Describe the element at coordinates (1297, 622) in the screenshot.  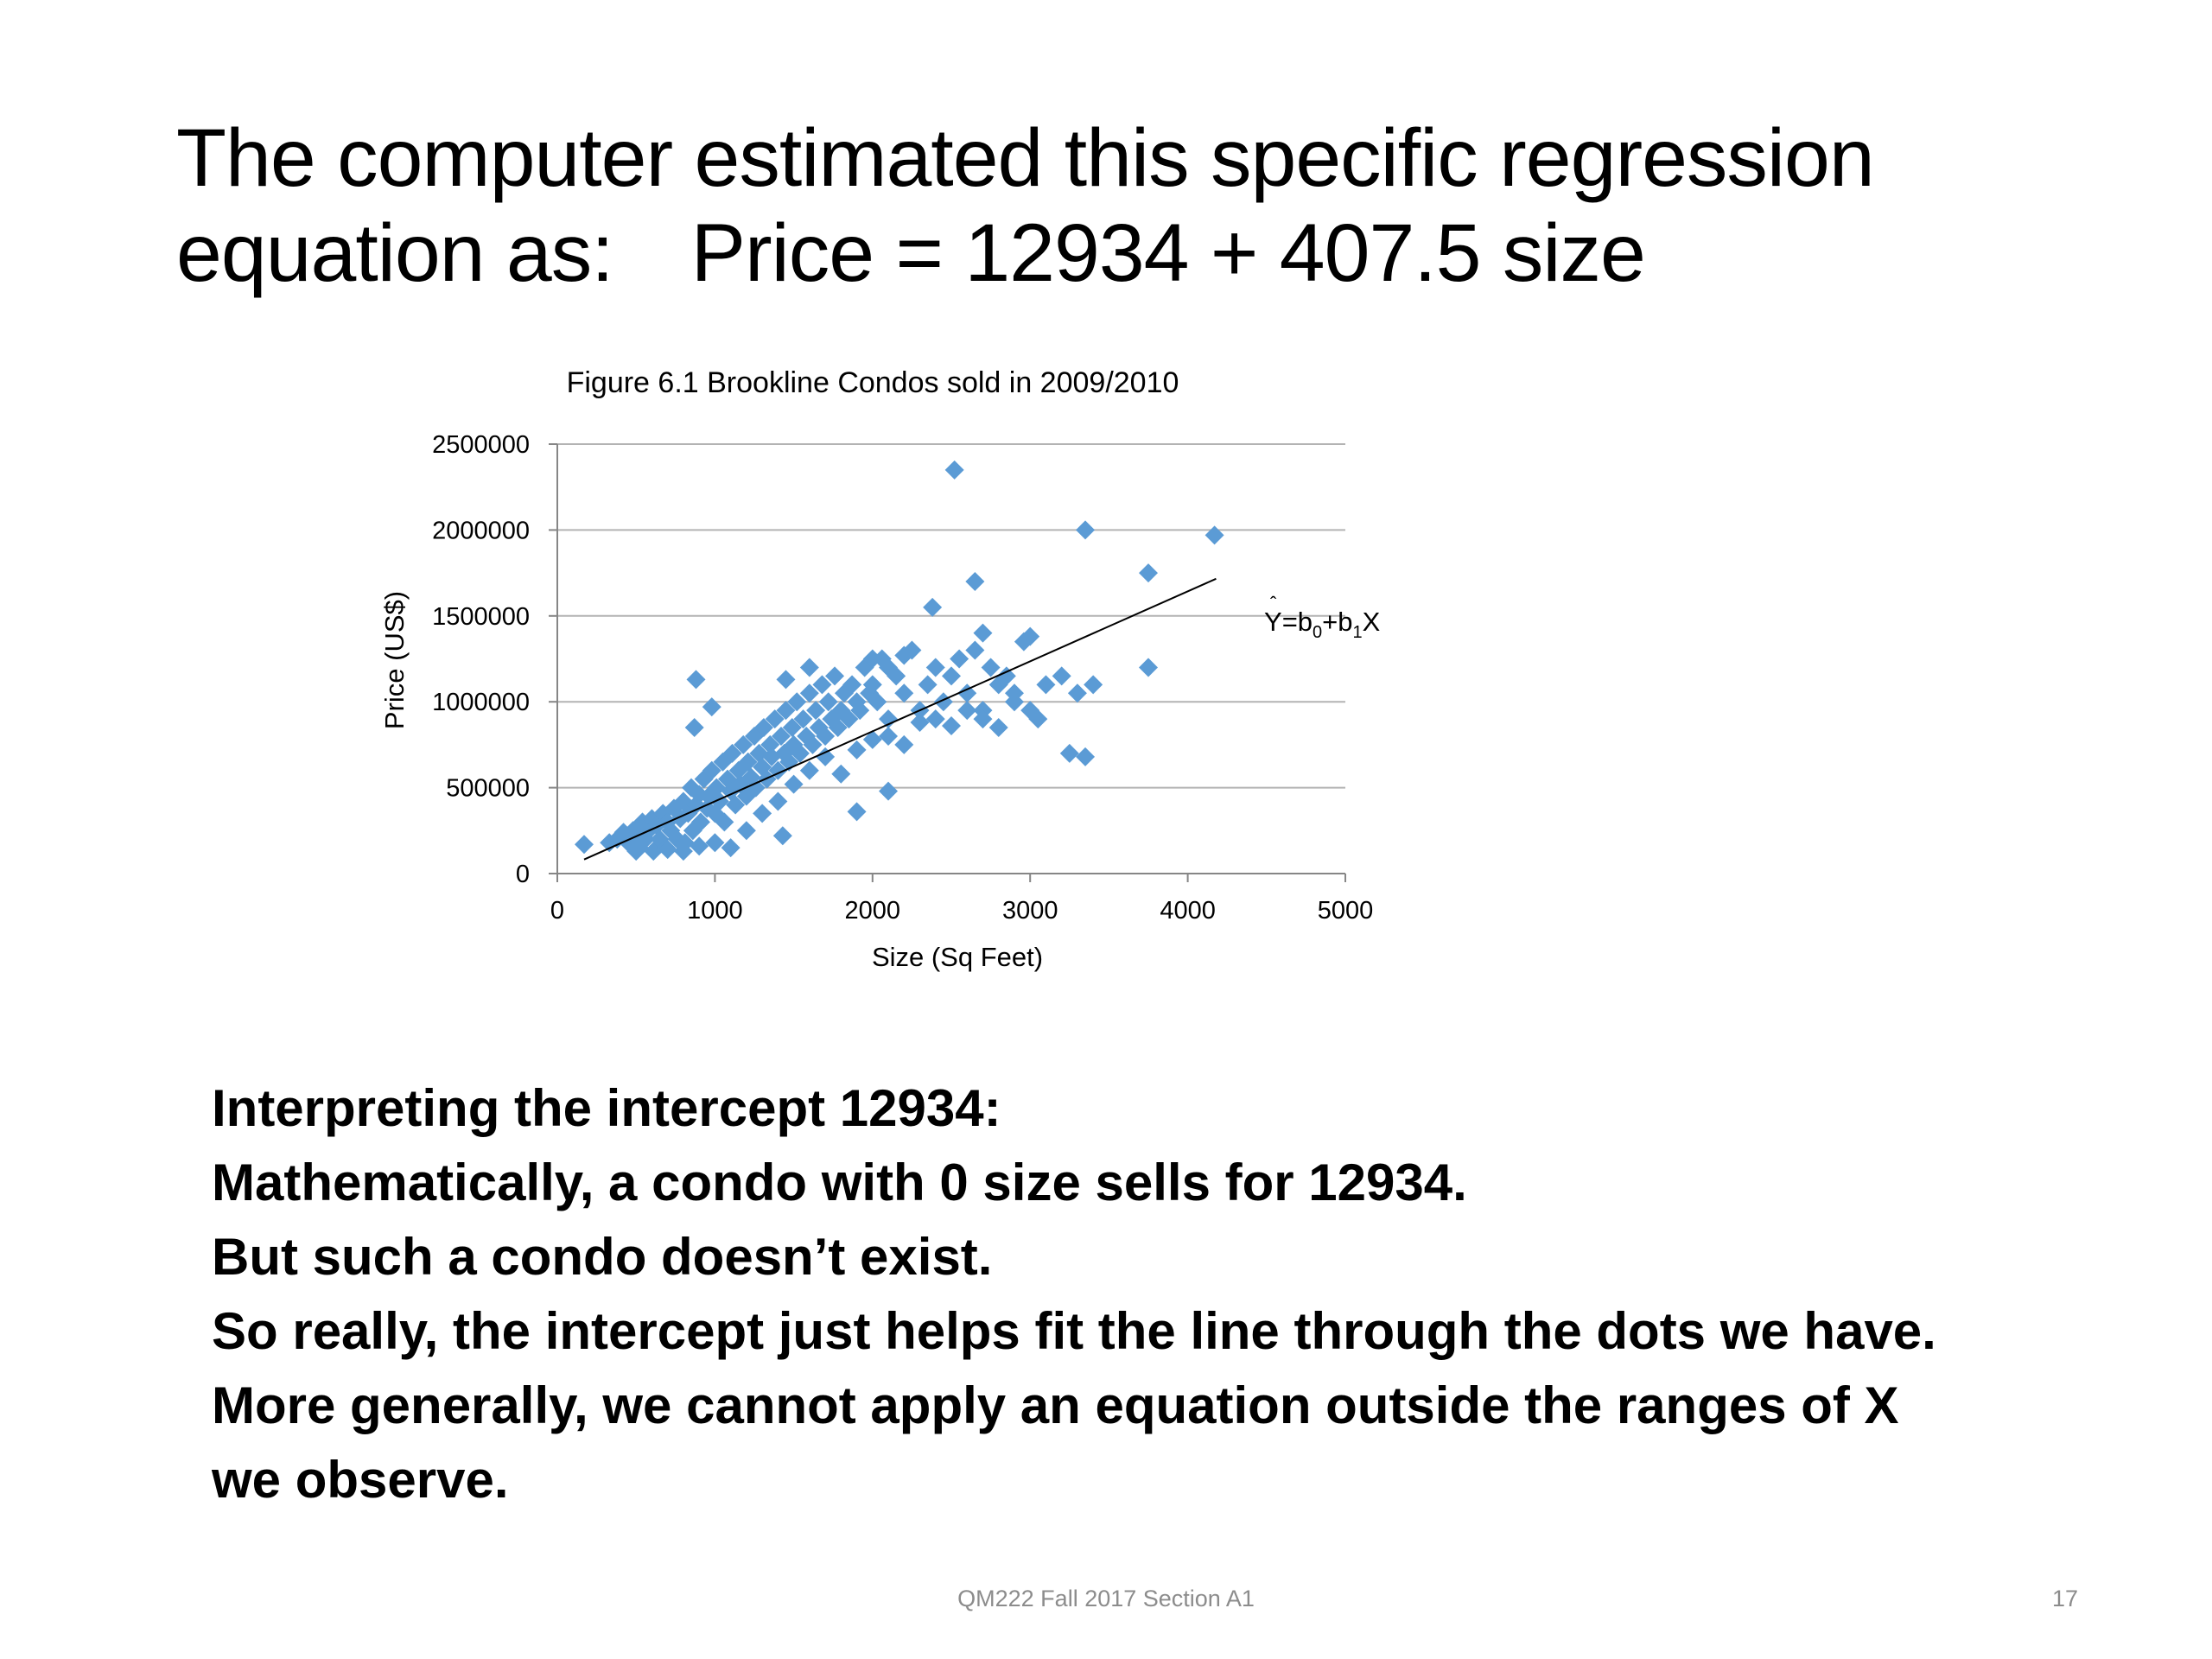
I see `annotation-eq-b: =b` at that location.